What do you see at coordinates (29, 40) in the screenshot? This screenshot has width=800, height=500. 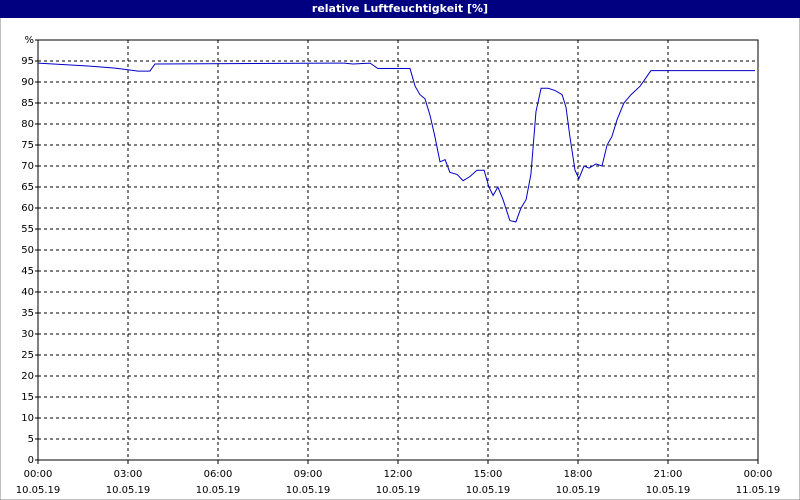 I see `y-tick-label: %` at bounding box center [29, 40].